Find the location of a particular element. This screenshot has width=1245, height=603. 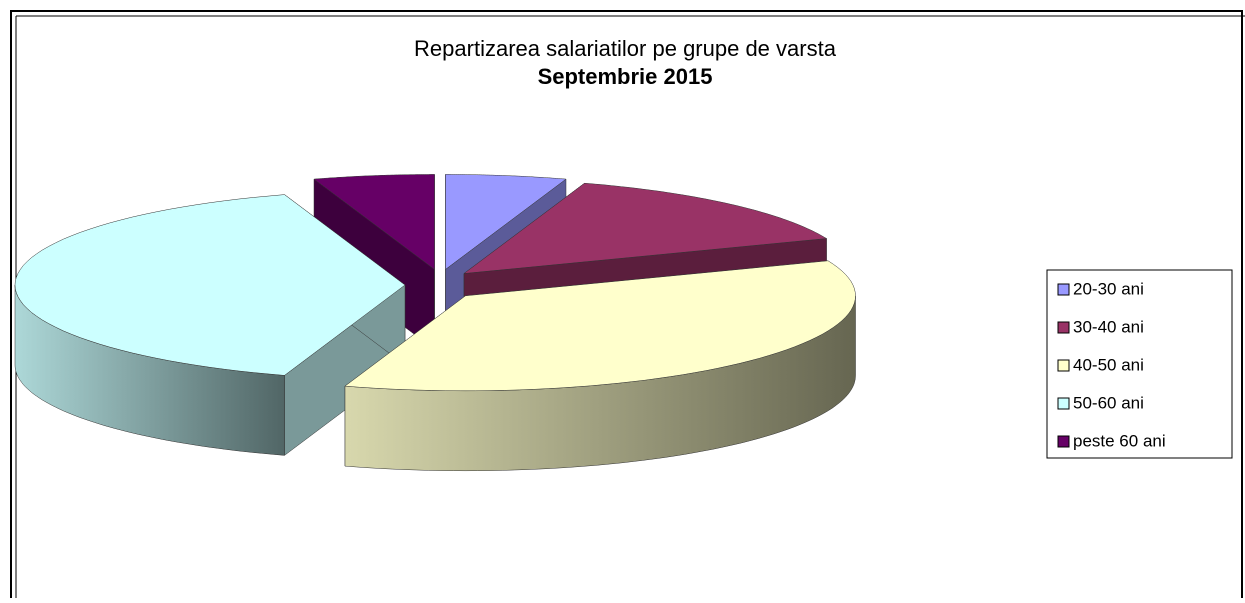

legend is located at coordinates (1139, 364).